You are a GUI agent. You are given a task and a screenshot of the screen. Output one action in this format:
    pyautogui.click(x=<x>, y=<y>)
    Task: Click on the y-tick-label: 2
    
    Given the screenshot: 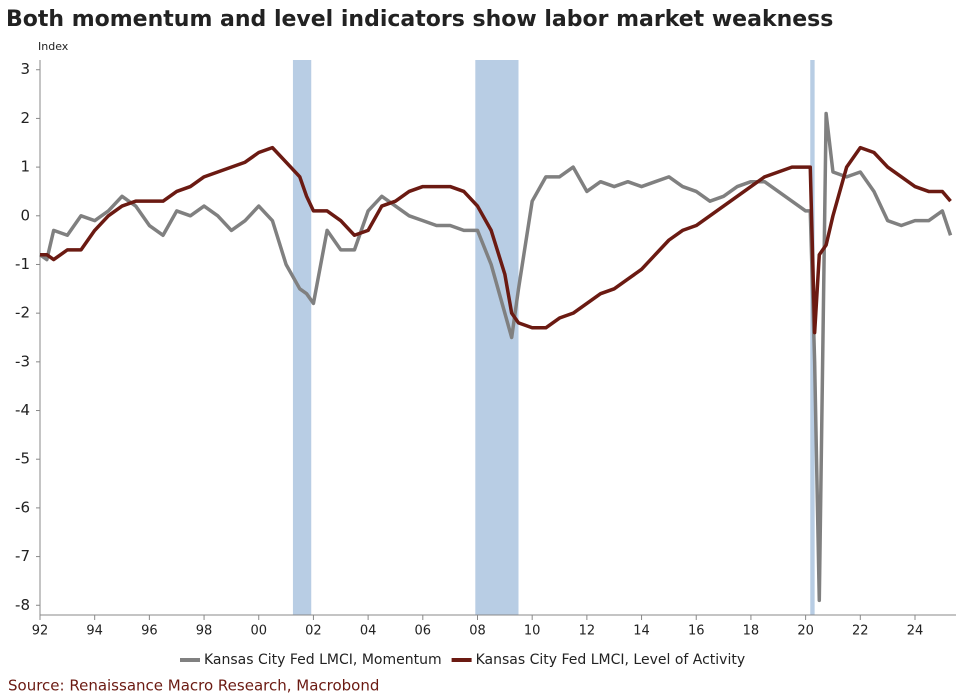 What is the action you would take?
    pyautogui.click(x=25, y=118)
    